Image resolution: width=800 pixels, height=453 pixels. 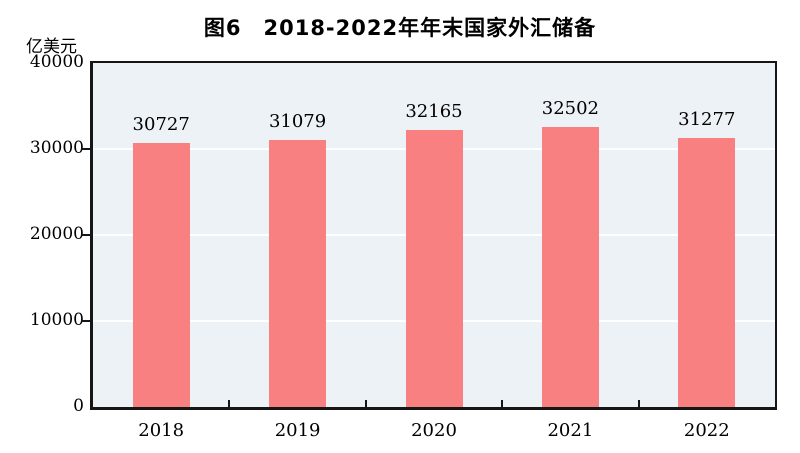 I want to click on y-tick-label: 20000, so click(x=56, y=234).